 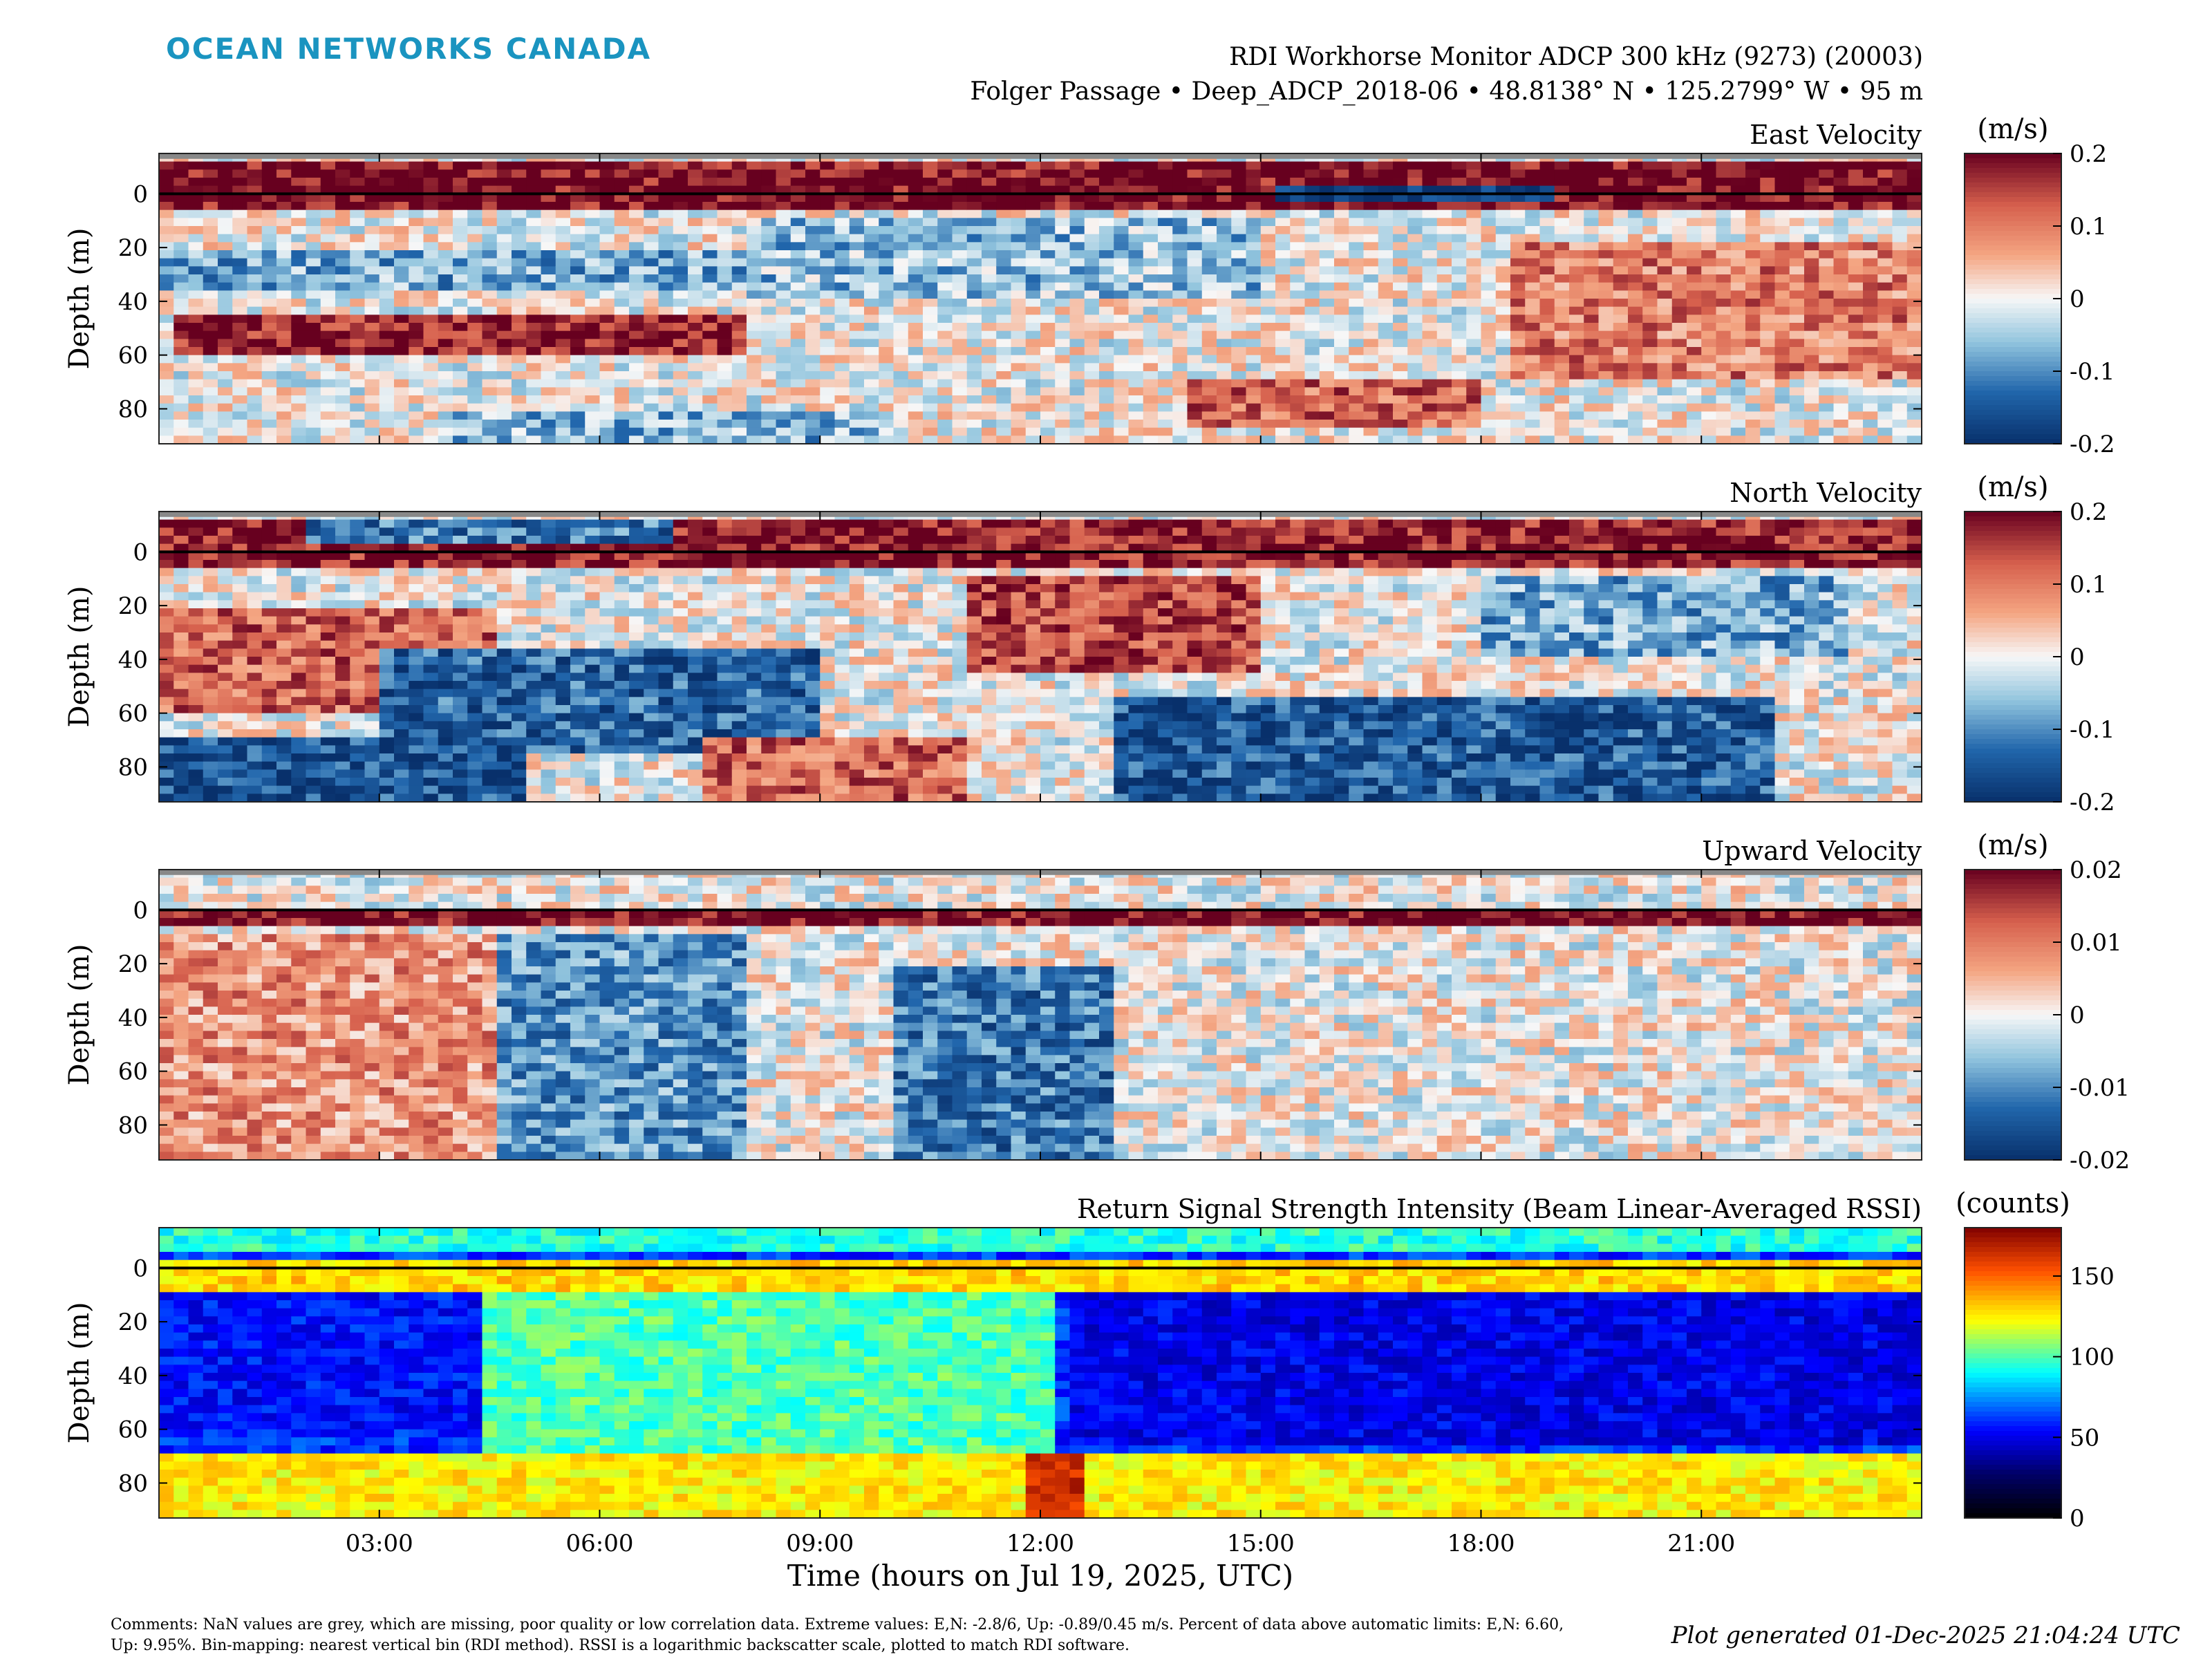 I want to click on x-tick-label: 15:00, so click(x=1261, y=1544).